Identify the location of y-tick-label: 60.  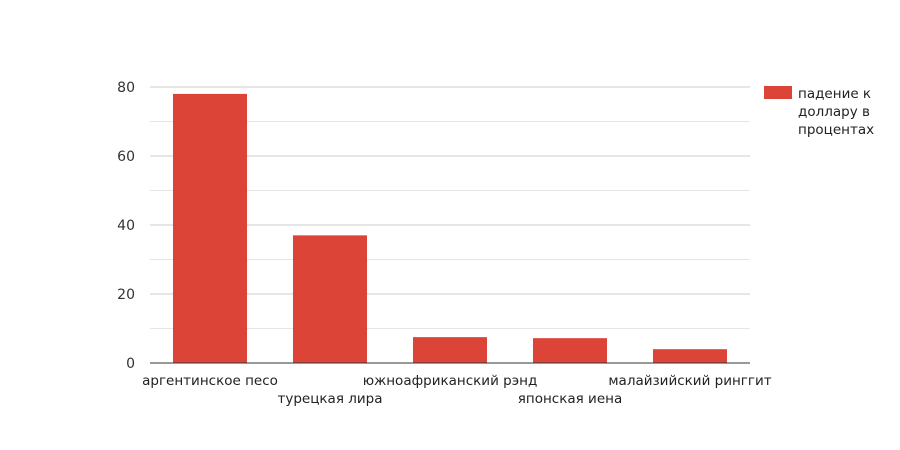
(126, 157).